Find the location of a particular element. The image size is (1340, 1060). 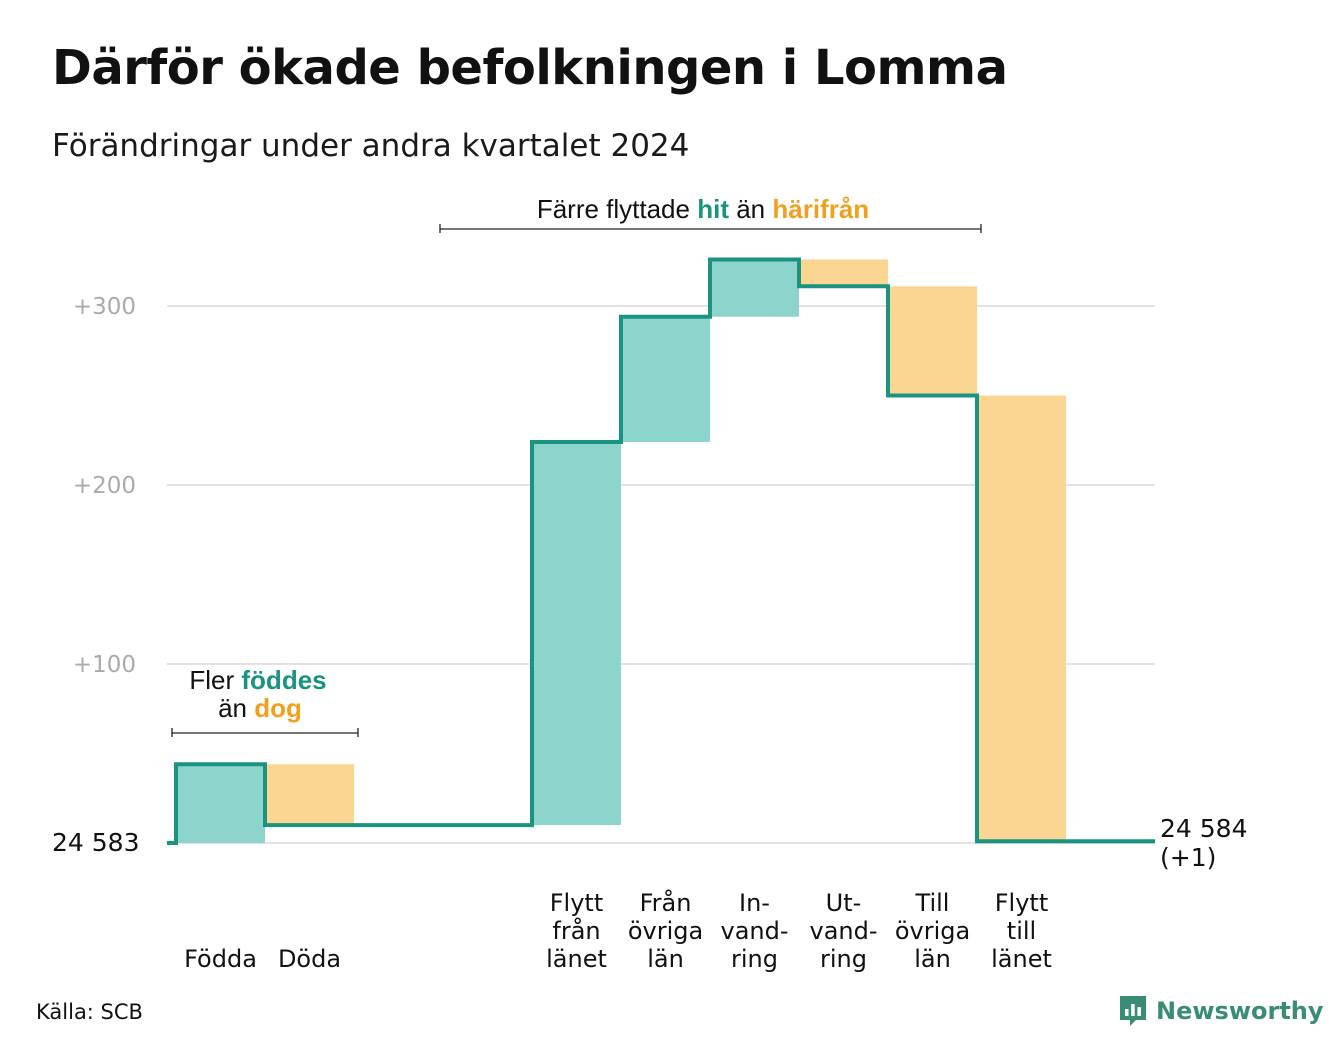

chart-title: Därför ökade befolkningen i Lomma is located at coordinates (530, 68).